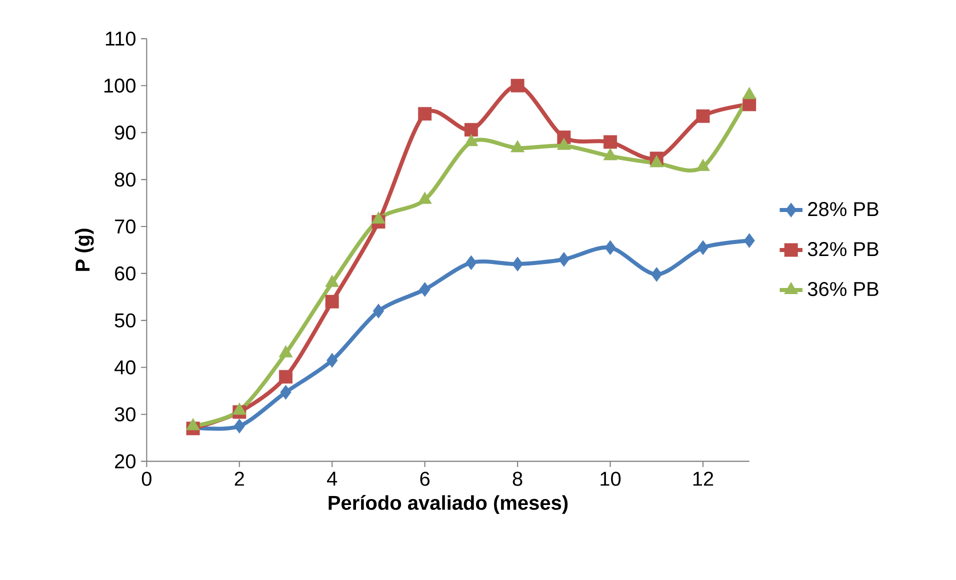  Describe the element at coordinates (125, 461) in the screenshot. I see `y-tick-label: 20` at that location.